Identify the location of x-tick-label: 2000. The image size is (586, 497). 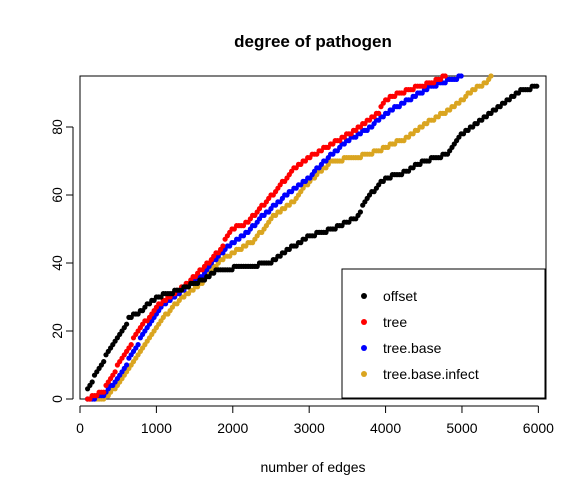
(232, 428).